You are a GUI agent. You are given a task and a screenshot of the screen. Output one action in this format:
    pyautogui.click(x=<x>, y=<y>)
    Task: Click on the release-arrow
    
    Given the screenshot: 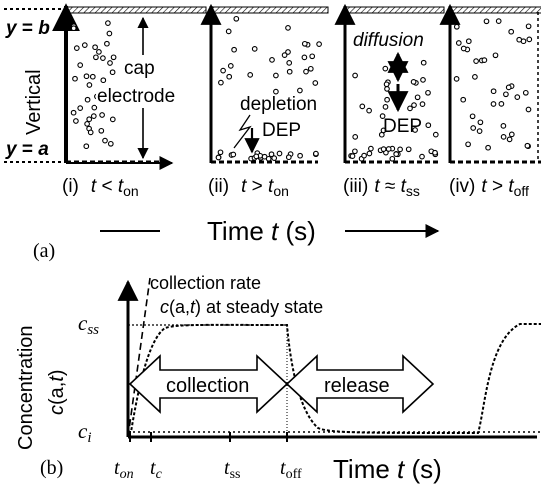 What is the action you would take?
    pyautogui.click(x=360, y=384)
    